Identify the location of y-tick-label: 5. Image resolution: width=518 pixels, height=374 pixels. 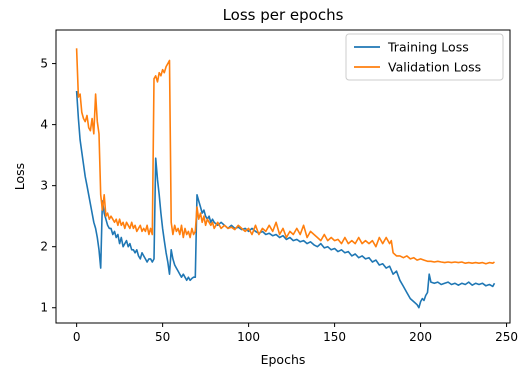
(44, 64).